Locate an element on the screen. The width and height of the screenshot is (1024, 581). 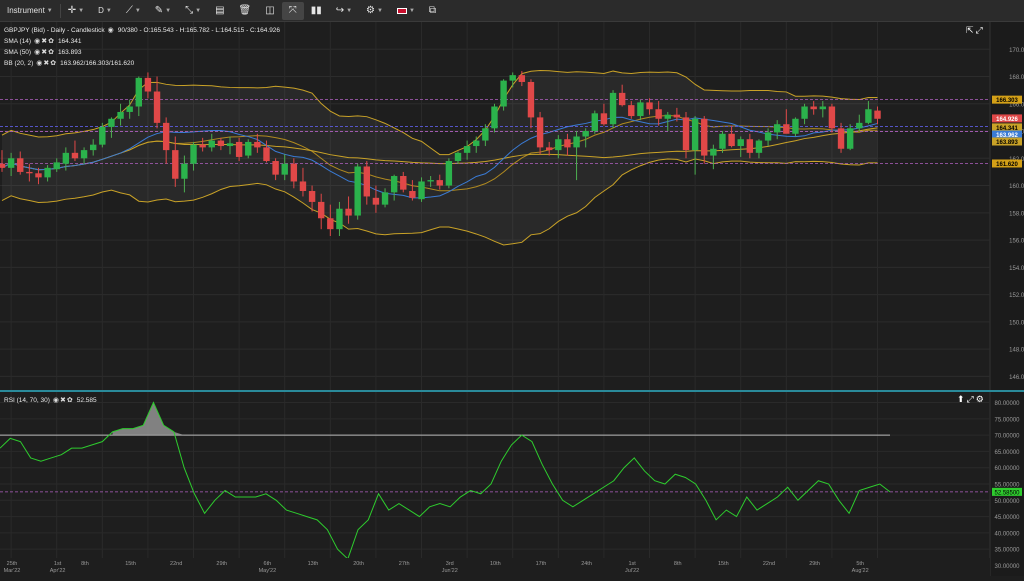
x-tick-month: Apr'22 is located at coordinates (58, 571).